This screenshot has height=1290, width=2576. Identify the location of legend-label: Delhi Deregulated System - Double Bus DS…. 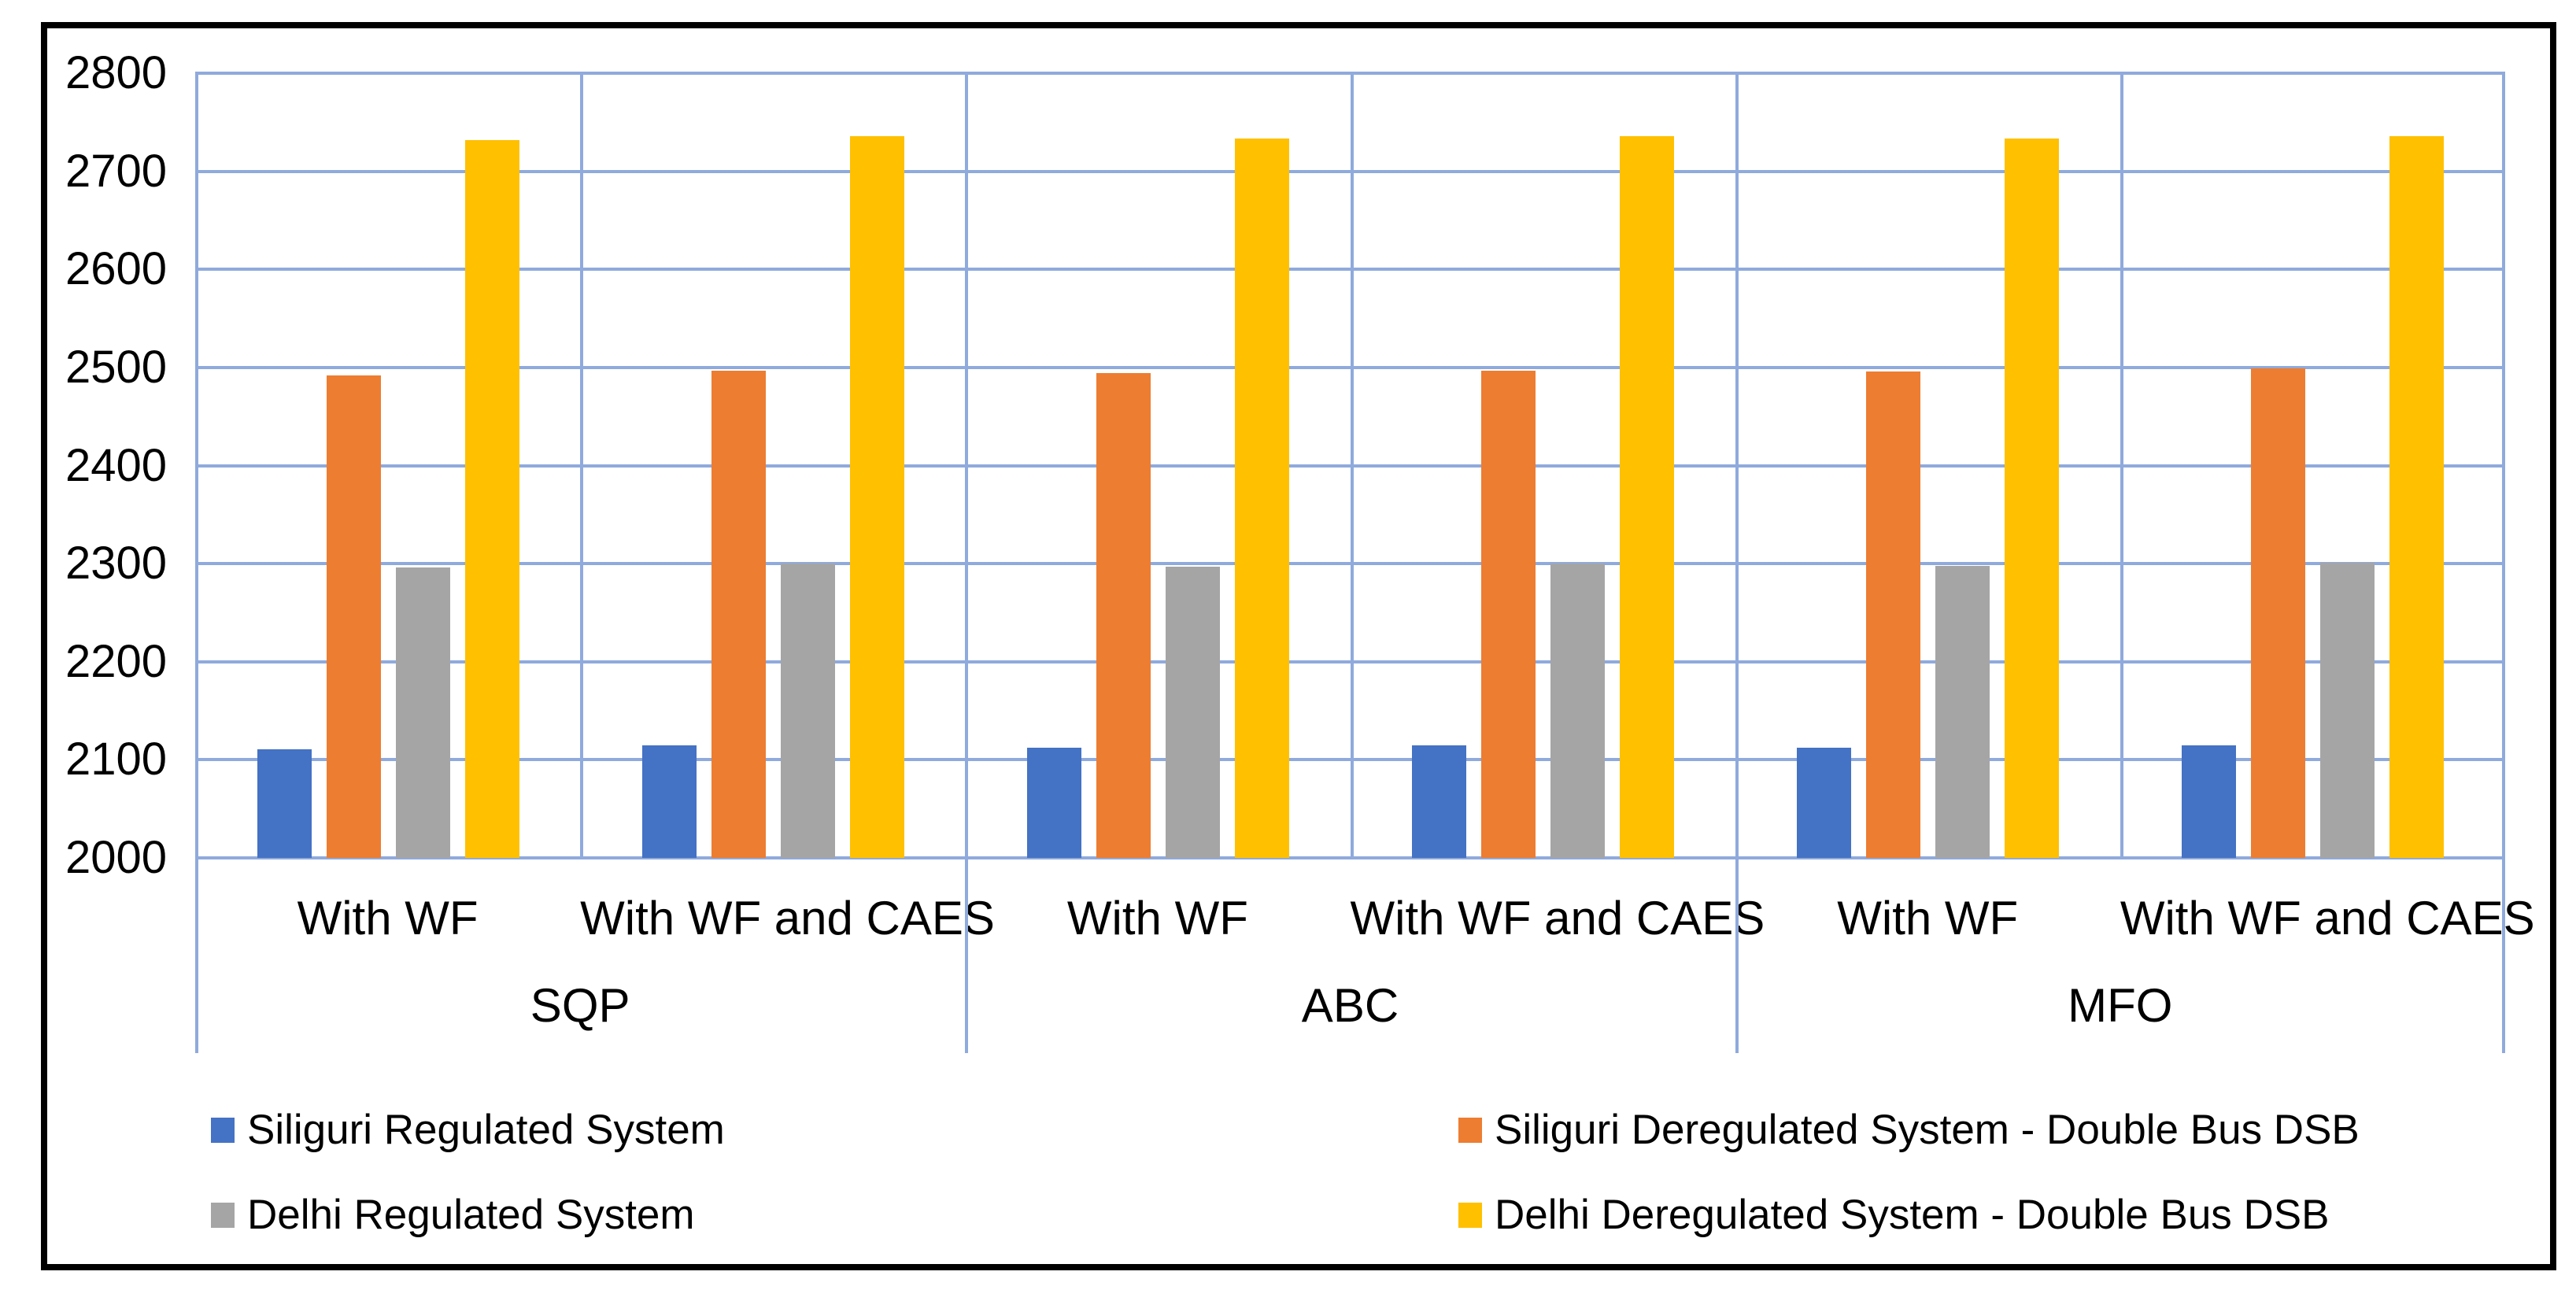
(1912, 1215).